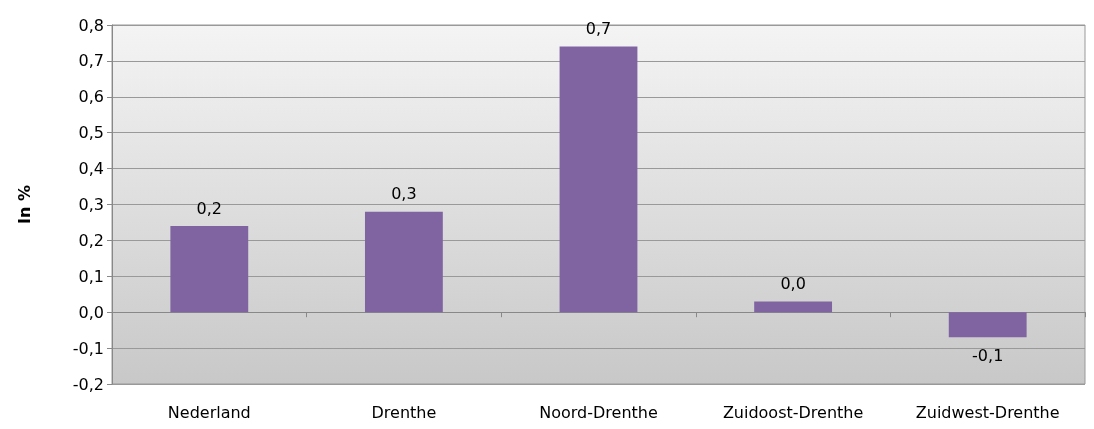 The height and width of the screenshot is (429, 1094). What do you see at coordinates (88, 384) in the screenshot?
I see `y-tick-label: -0,2` at bounding box center [88, 384].